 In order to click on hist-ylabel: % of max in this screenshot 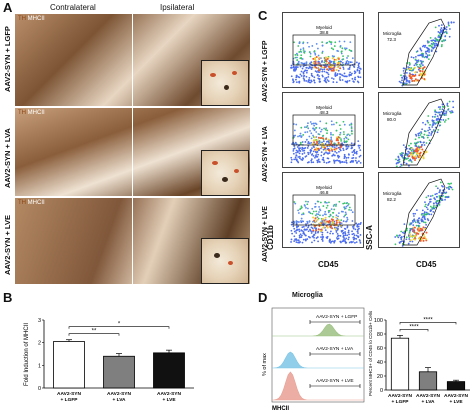, I will do `click(265, 364)`.